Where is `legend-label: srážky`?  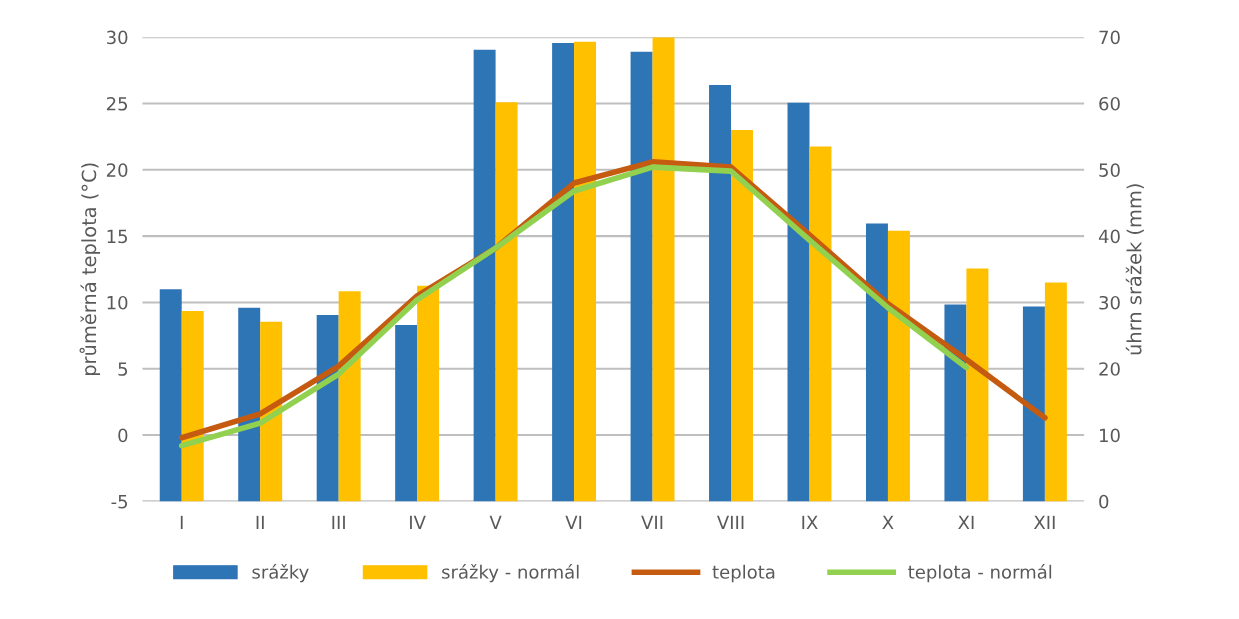
legend-label: srážky is located at coordinates (280, 573).